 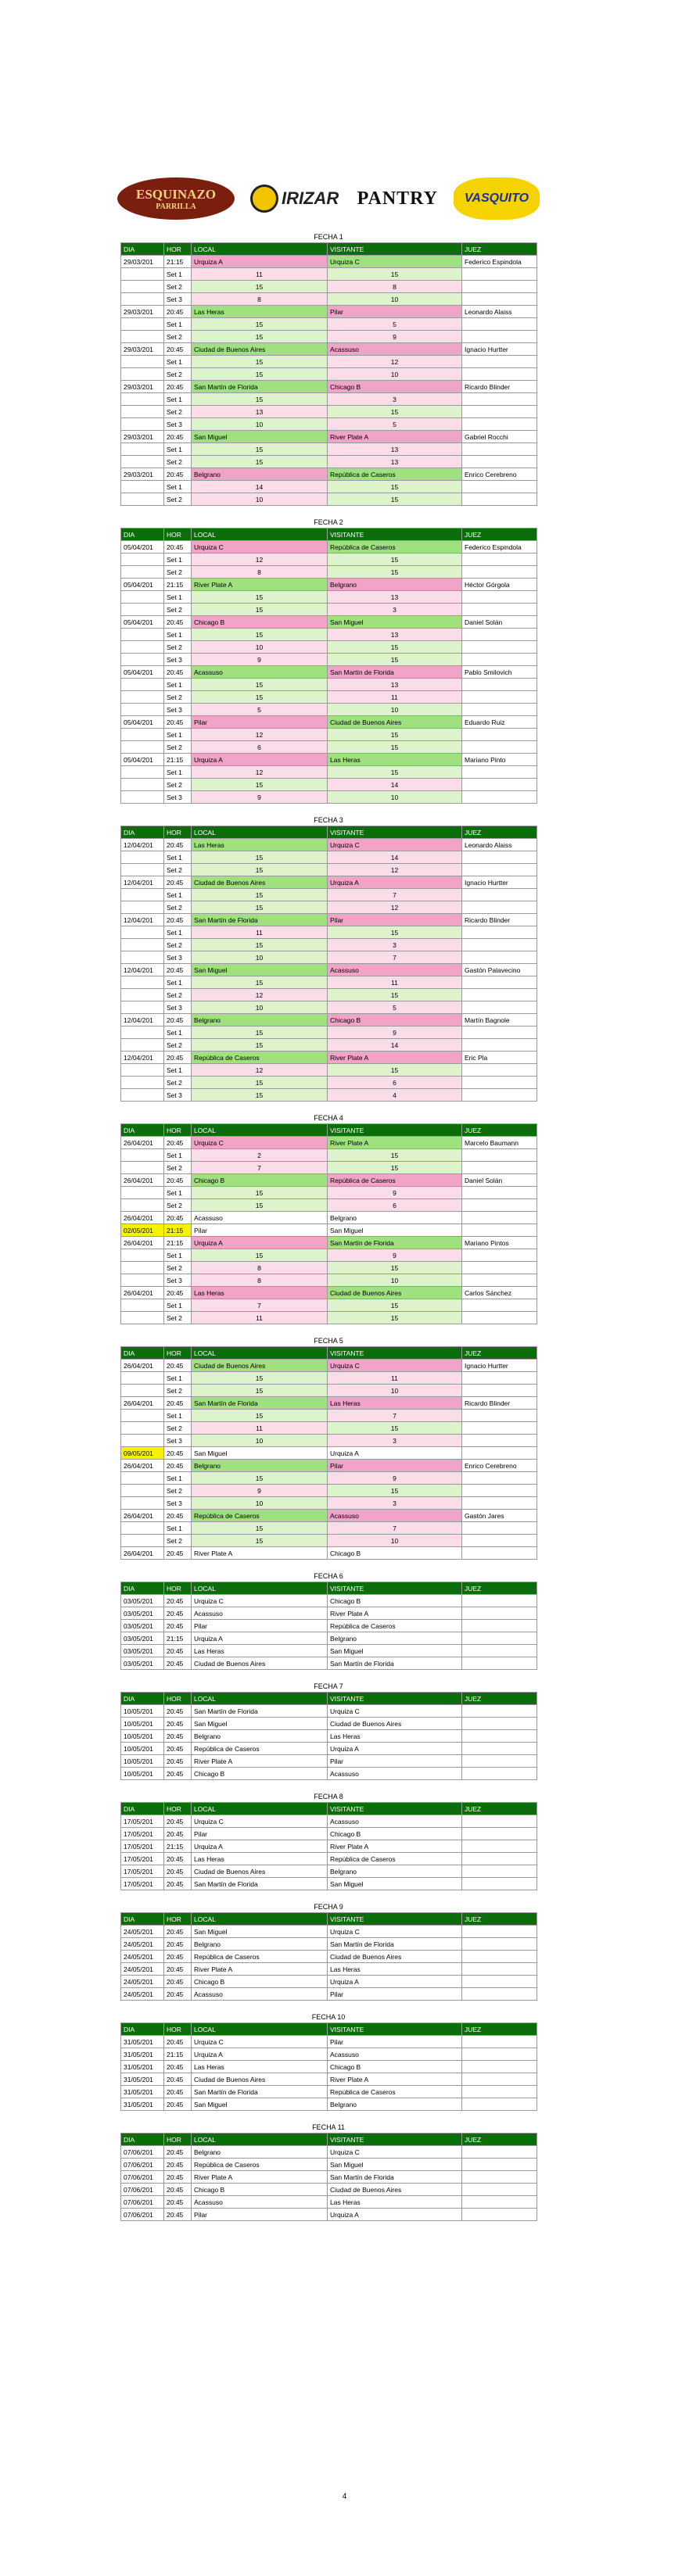 I want to click on match-local: San Miguel, so click(x=260, y=970).